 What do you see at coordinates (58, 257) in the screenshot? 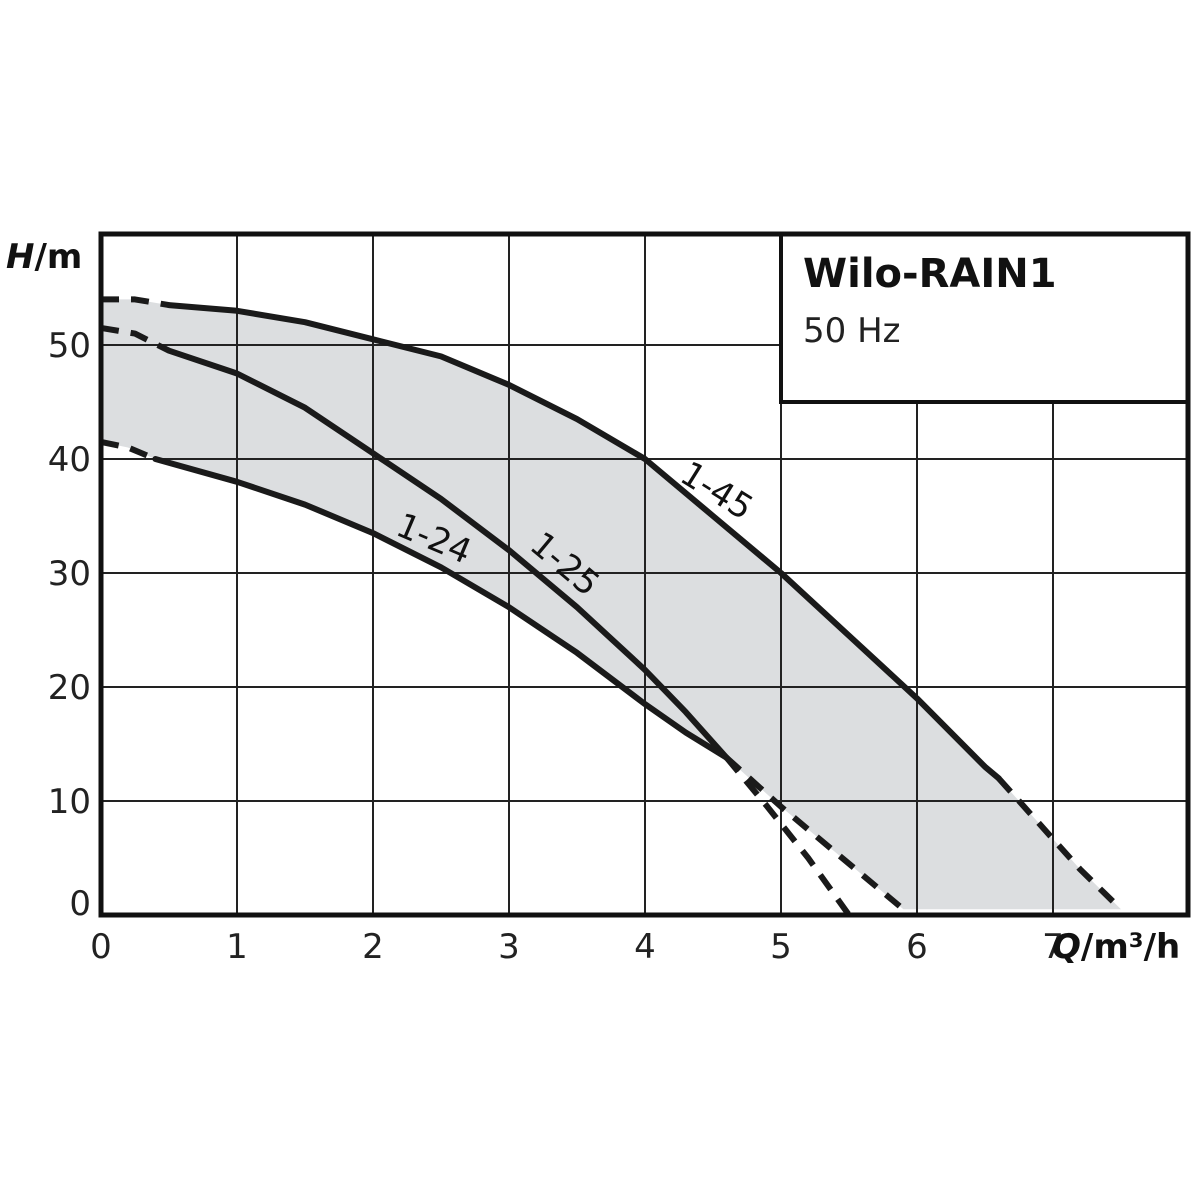
I see `y-axis-unit: /m` at bounding box center [58, 257].